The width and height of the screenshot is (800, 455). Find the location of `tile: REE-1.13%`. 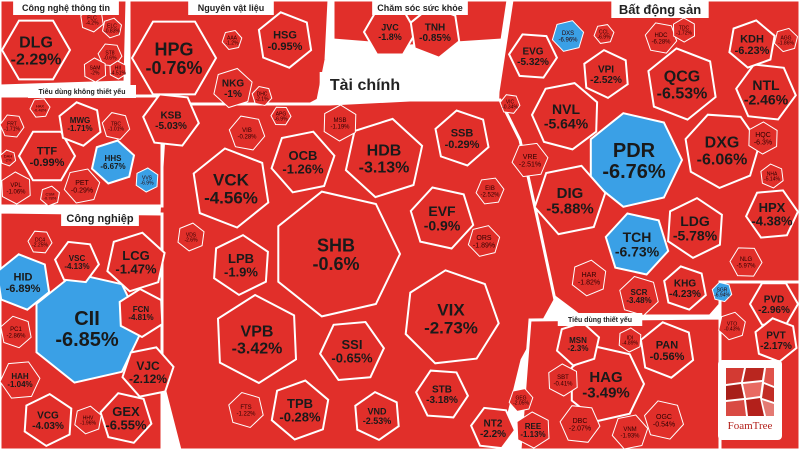

tile: REE-1.13% is located at coordinates (533, 430).